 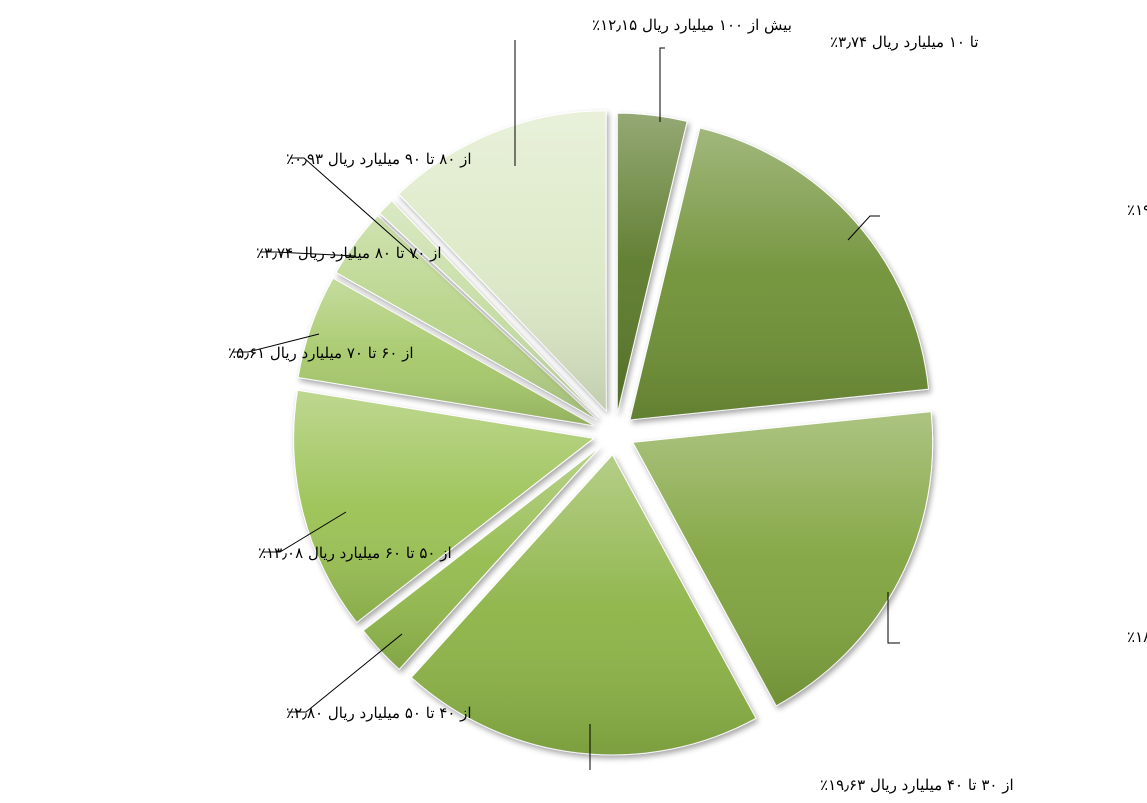 What do you see at coordinates (379, 159) in the screenshot?
I see `slice-label: از ۸۰ تا ۹۰ میلیارد ریال ۰٫۹۳٪` at bounding box center [379, 159].